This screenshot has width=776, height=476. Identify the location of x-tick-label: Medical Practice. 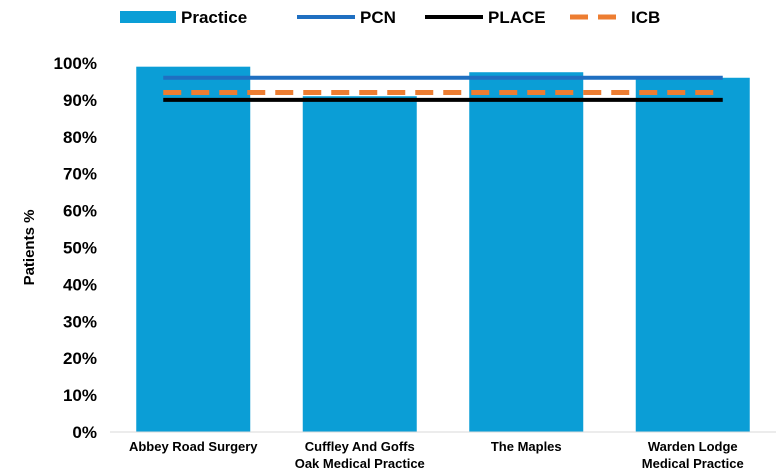
(693, 463).